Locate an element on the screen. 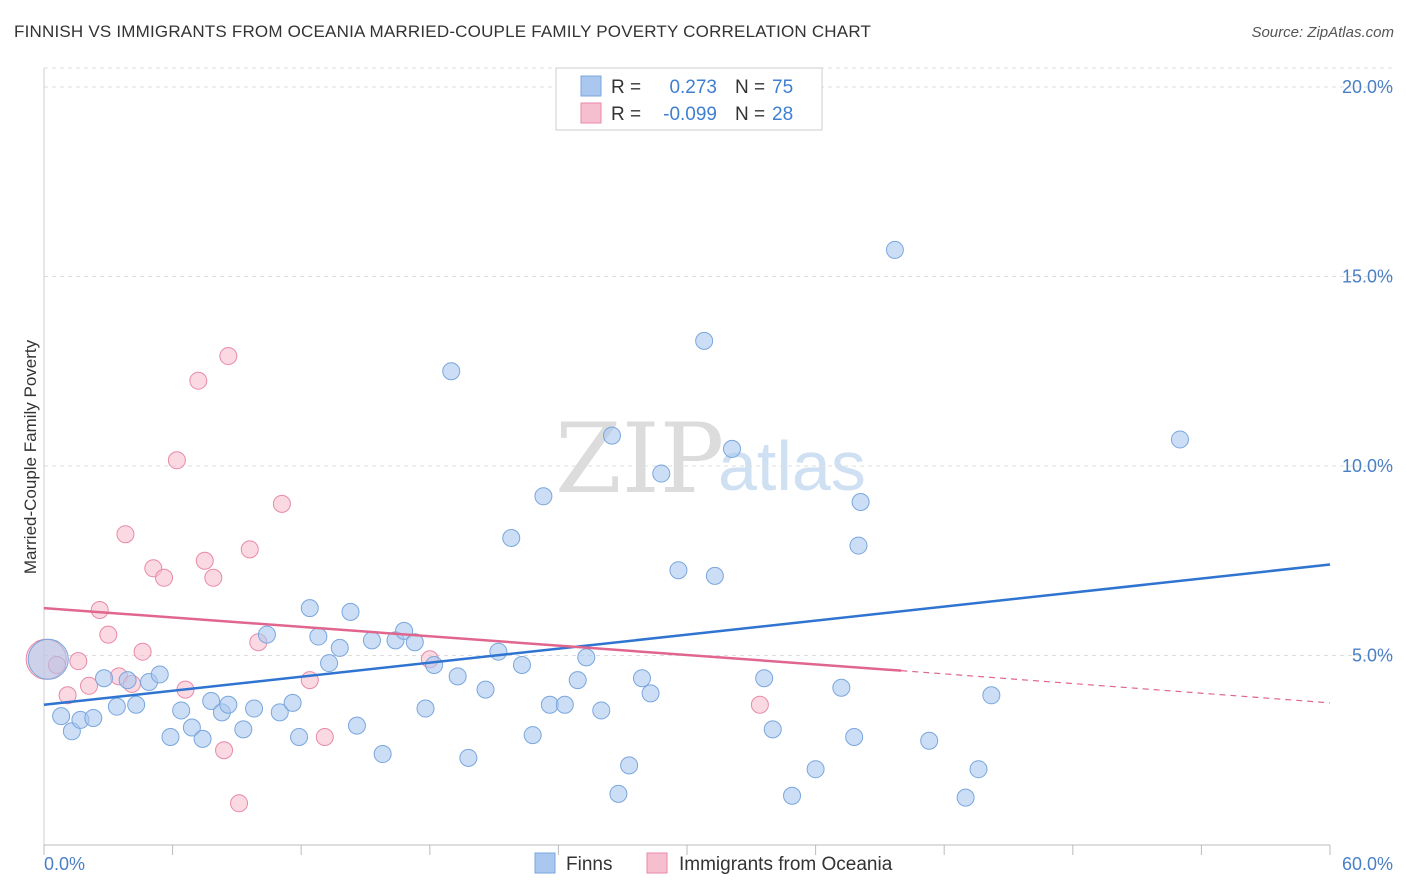 The width and height of the screenshot is (1406, 892). finns-trend-line is located at coordinates (687, 635).